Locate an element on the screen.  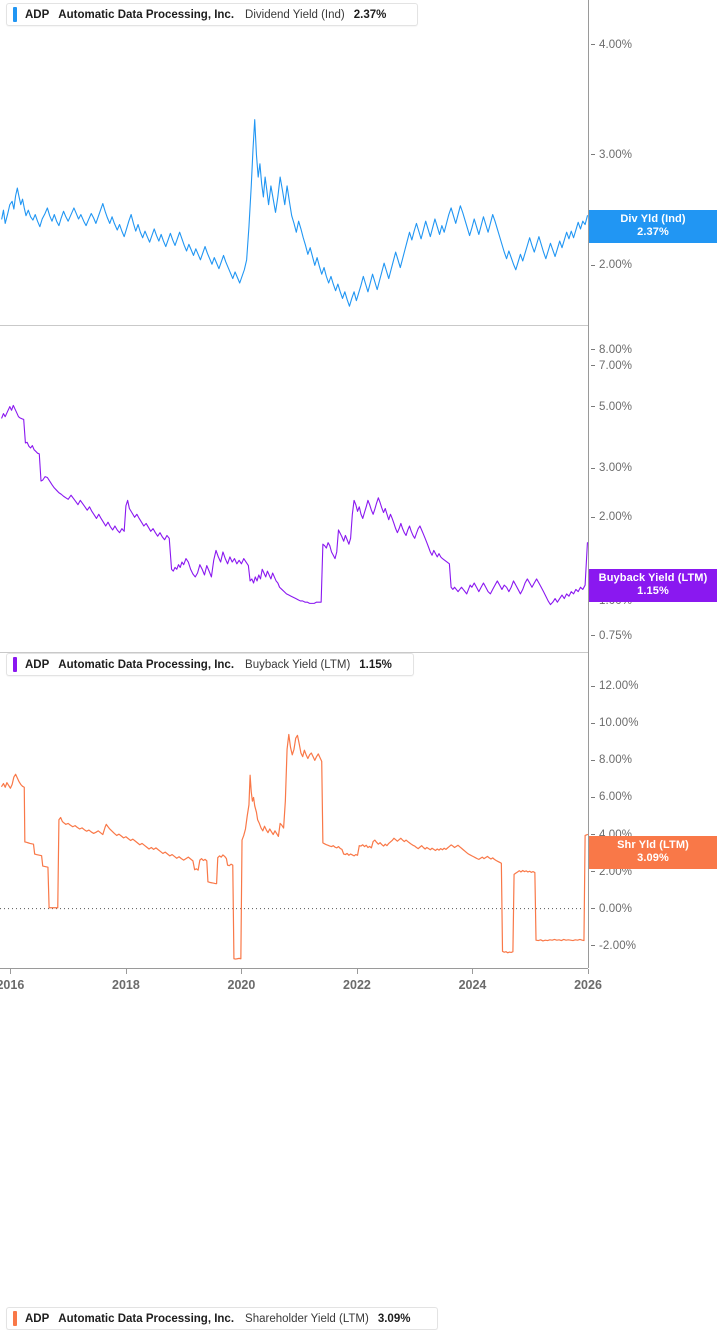
y-tick-label: 4.00% is located at coordinates (611, 45).